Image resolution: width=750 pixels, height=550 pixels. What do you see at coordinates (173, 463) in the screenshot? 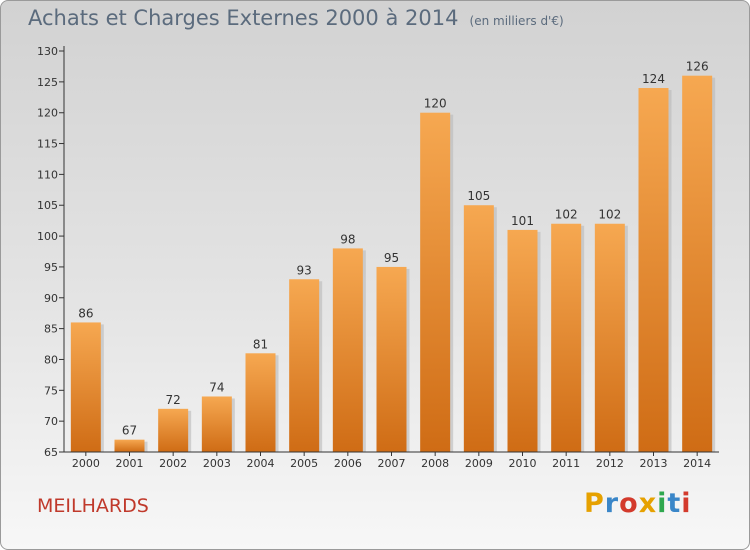
I see `x-tick-label-2002: 2002` at bounding box center [173, 463].